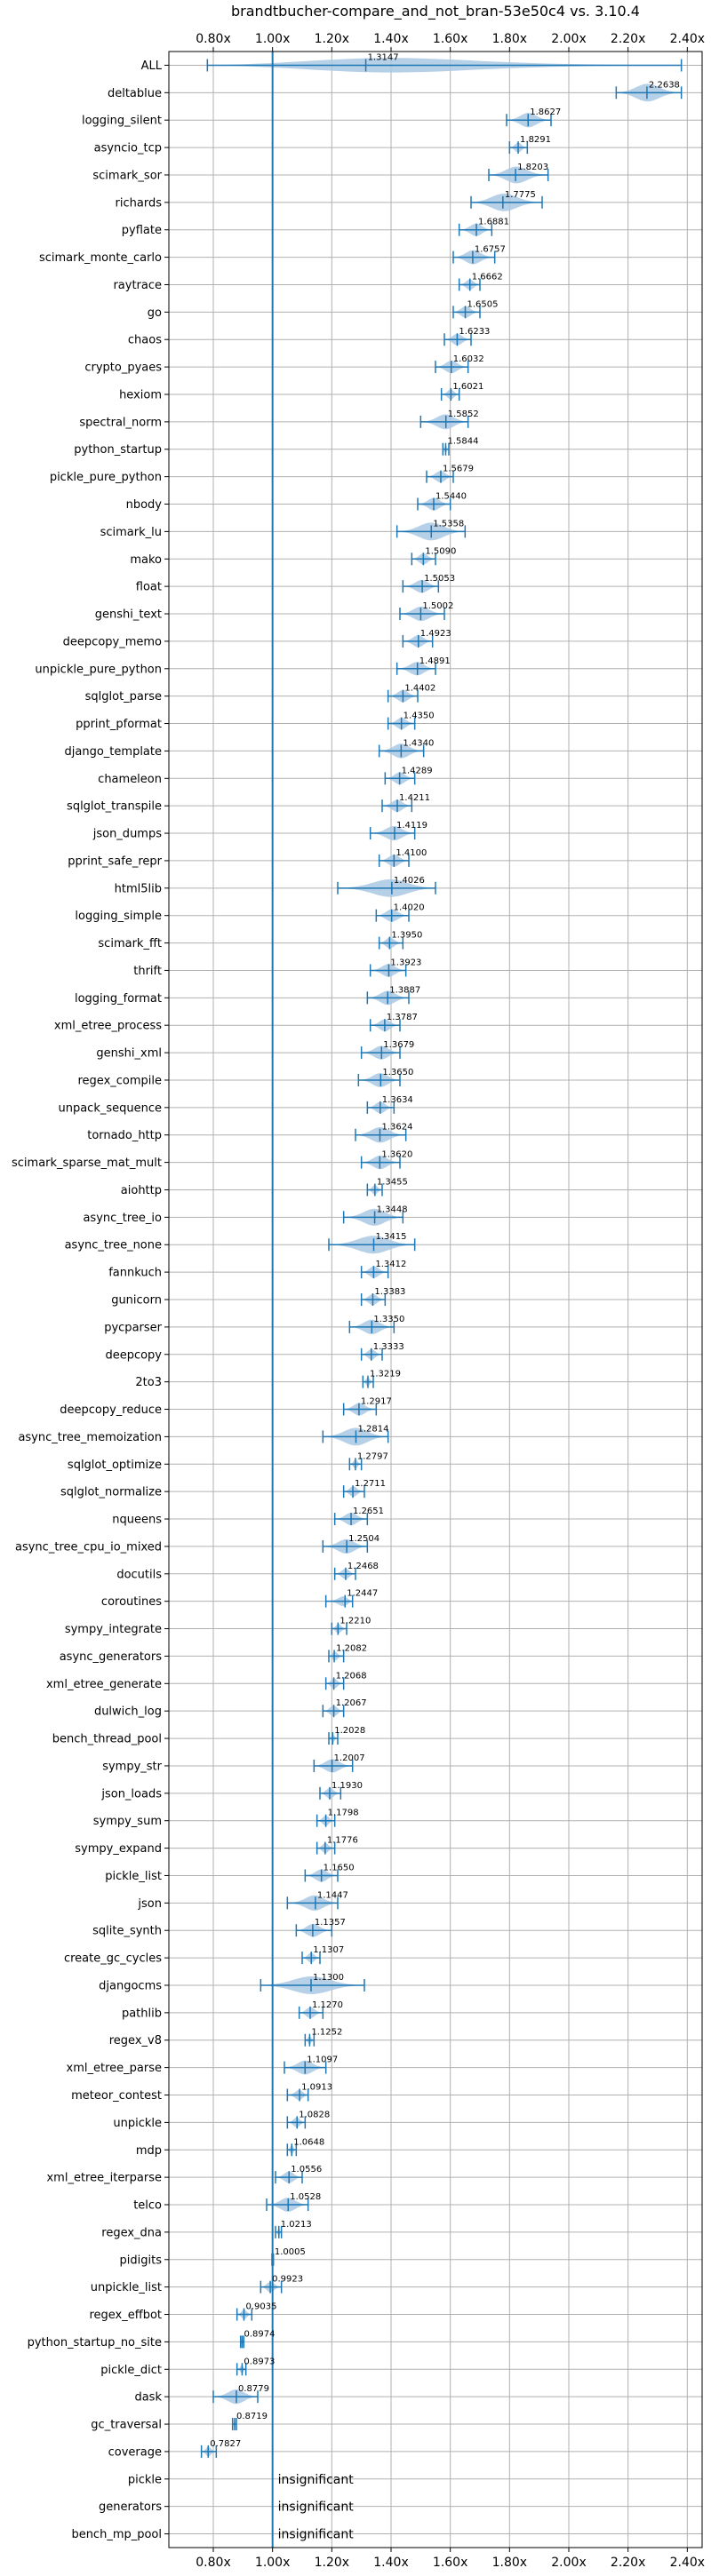  I want to click on value-label: 1.5053, so click(439, 579).